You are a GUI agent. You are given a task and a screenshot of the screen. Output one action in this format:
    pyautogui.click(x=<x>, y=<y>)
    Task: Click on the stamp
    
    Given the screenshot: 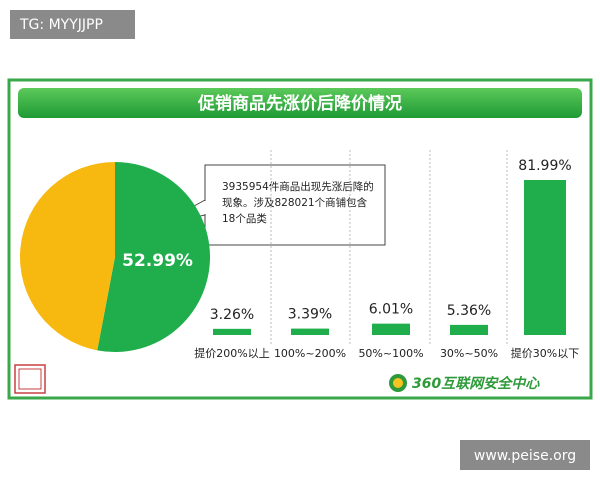 What is the action you would take?
    pyautogui.click(x=30, y=379)
    